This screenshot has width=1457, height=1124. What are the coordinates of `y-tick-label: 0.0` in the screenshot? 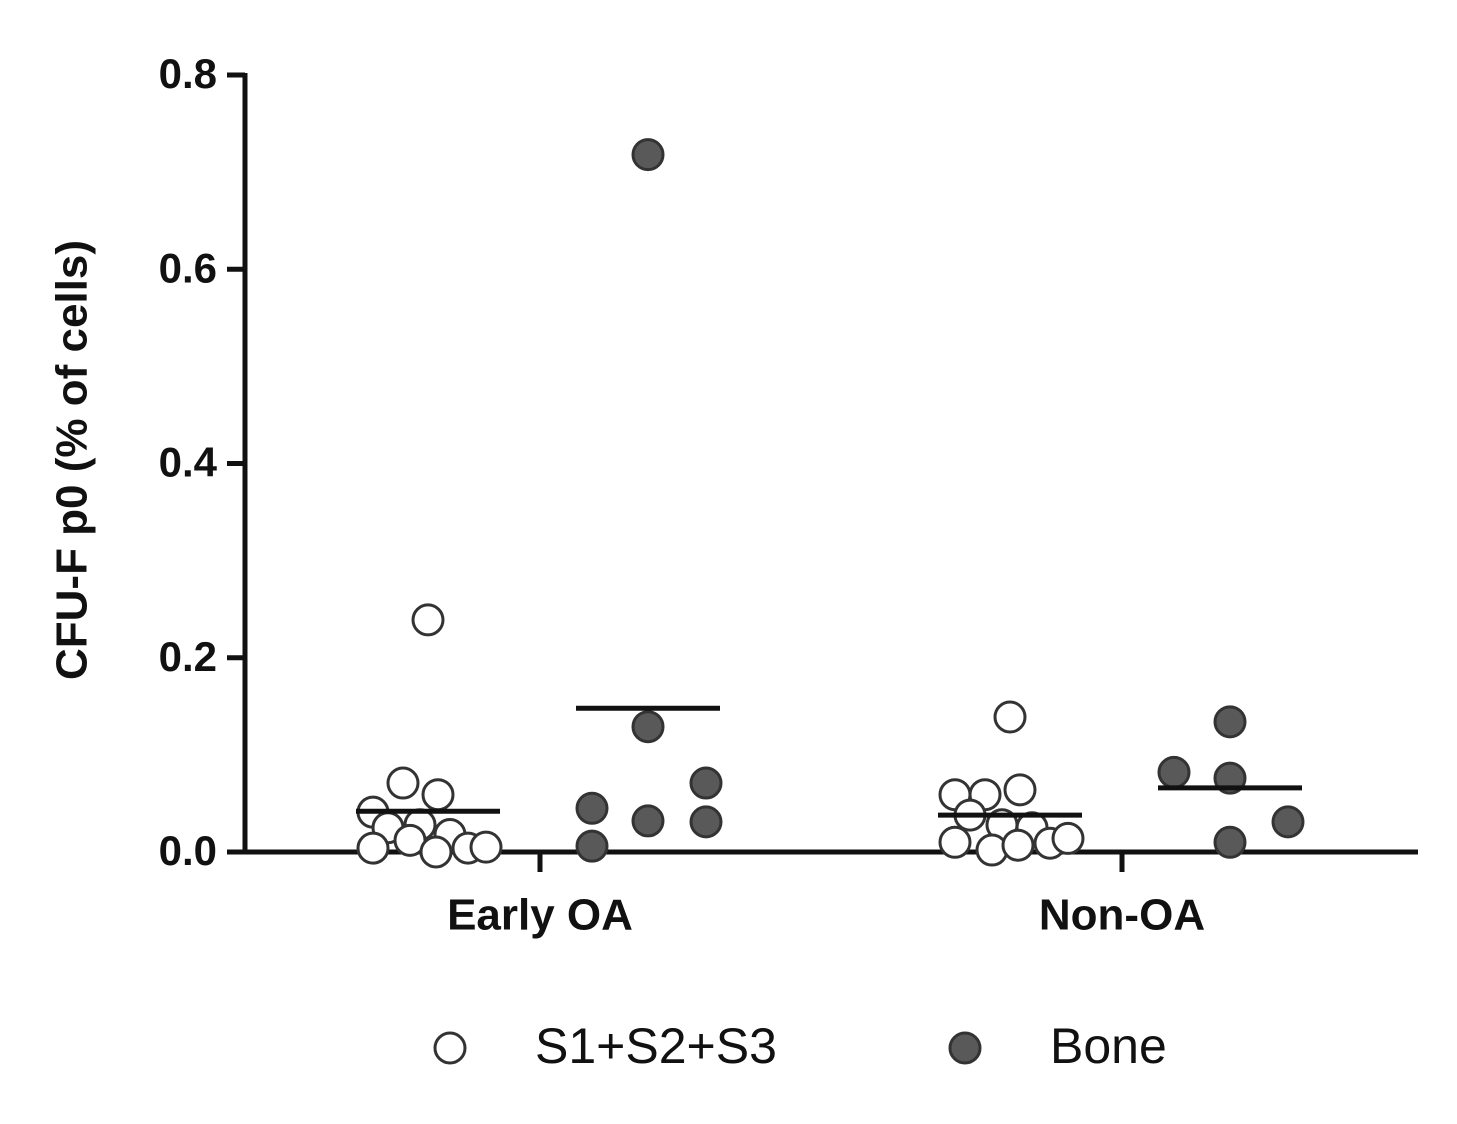 It's located at (188, 850).